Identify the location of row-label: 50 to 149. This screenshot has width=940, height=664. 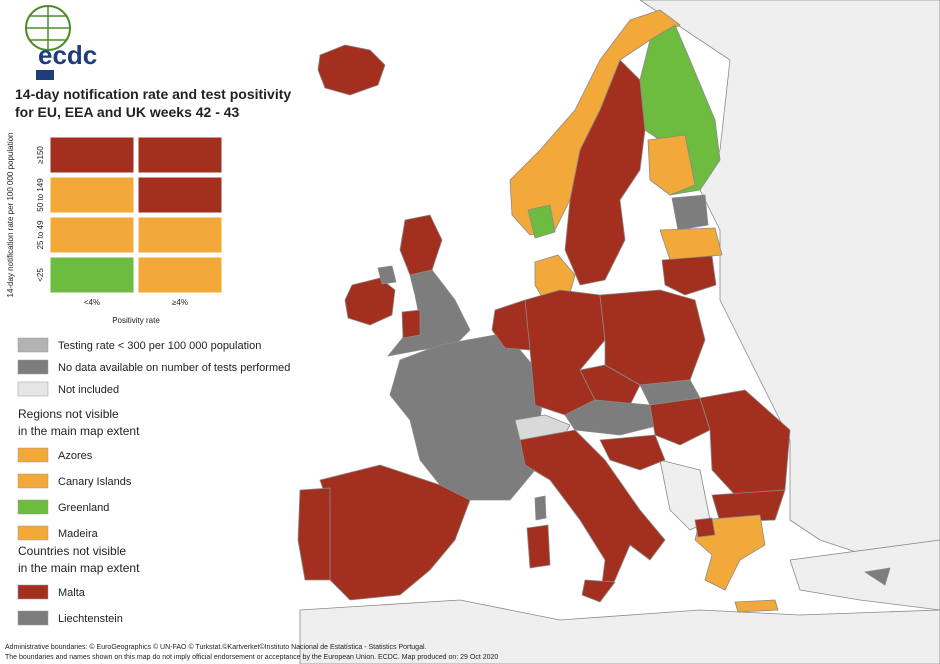
(40, 195).